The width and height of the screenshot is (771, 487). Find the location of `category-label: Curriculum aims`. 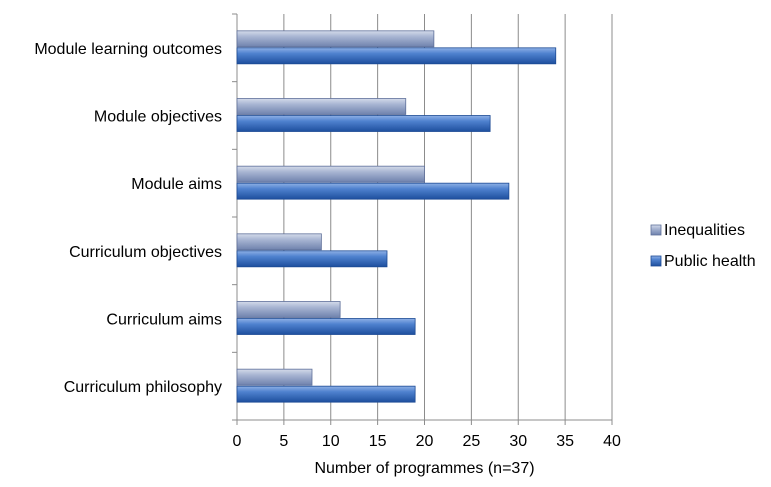

category-label: Curriculum aims is located at coordinates (164, 320).